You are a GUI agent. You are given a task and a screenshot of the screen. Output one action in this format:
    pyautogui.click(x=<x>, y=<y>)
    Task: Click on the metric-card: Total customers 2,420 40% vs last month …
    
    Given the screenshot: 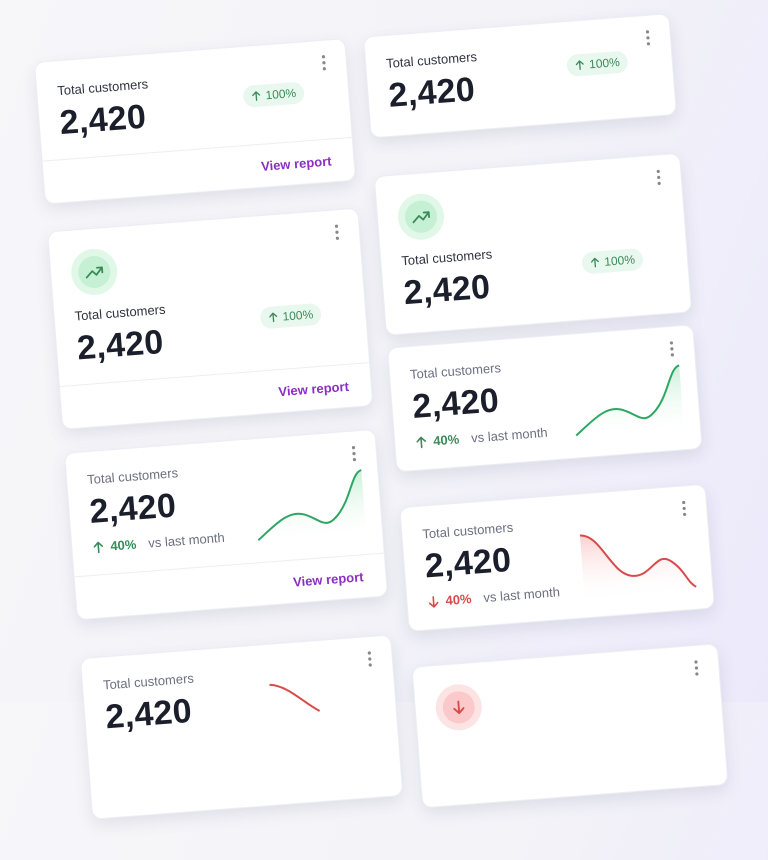 What is the action you would take?
    pyautogui.click(x=226, y=524)
    